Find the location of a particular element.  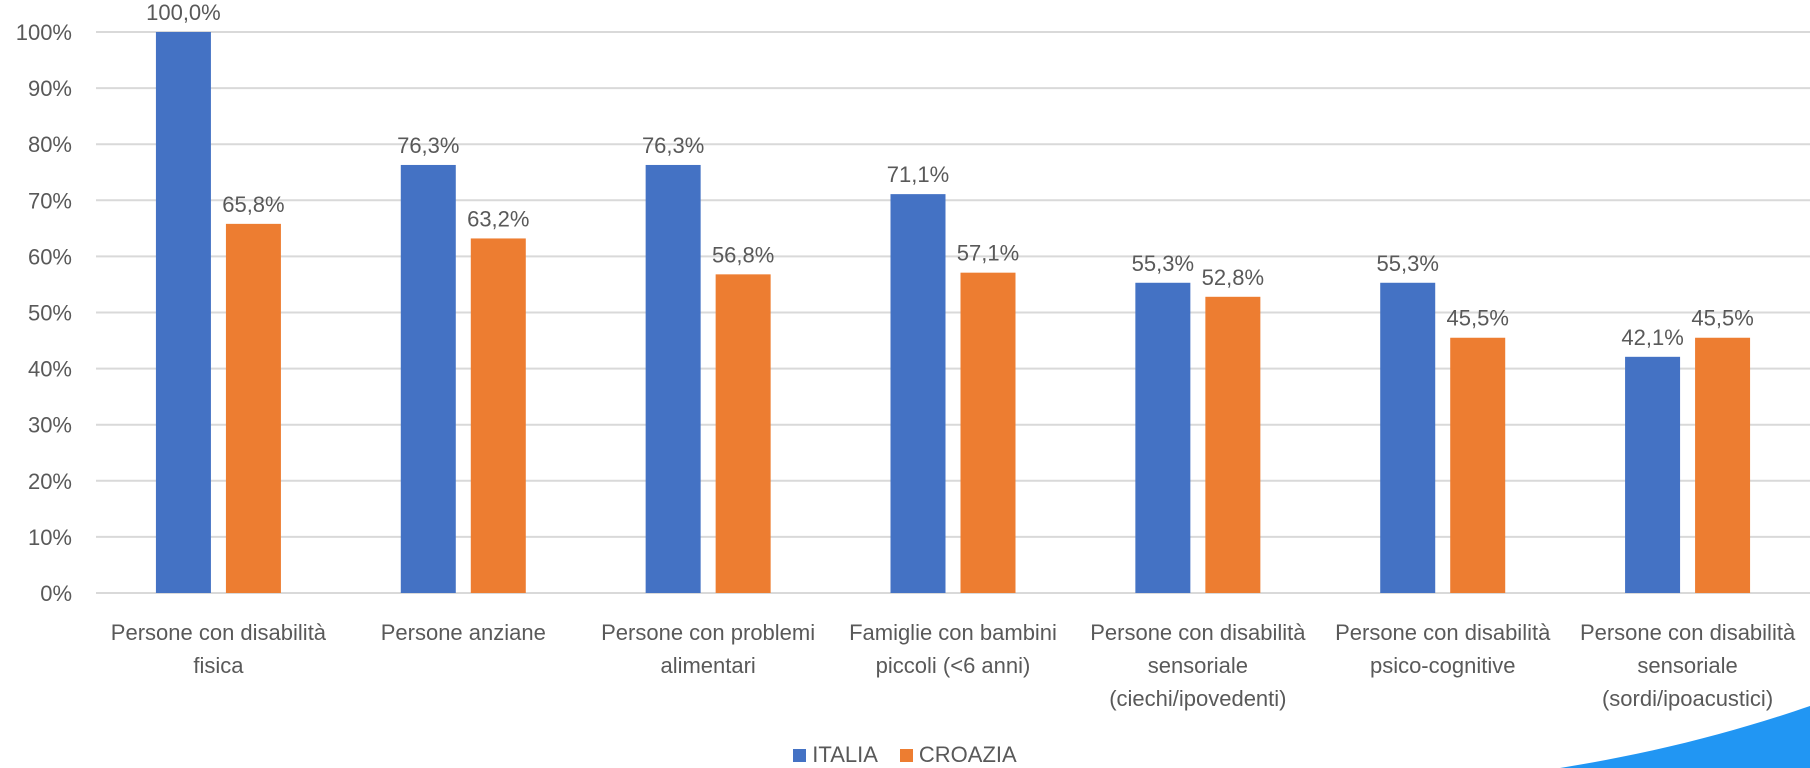

legend-swatch-croazia is located at coordinates (906, 755).